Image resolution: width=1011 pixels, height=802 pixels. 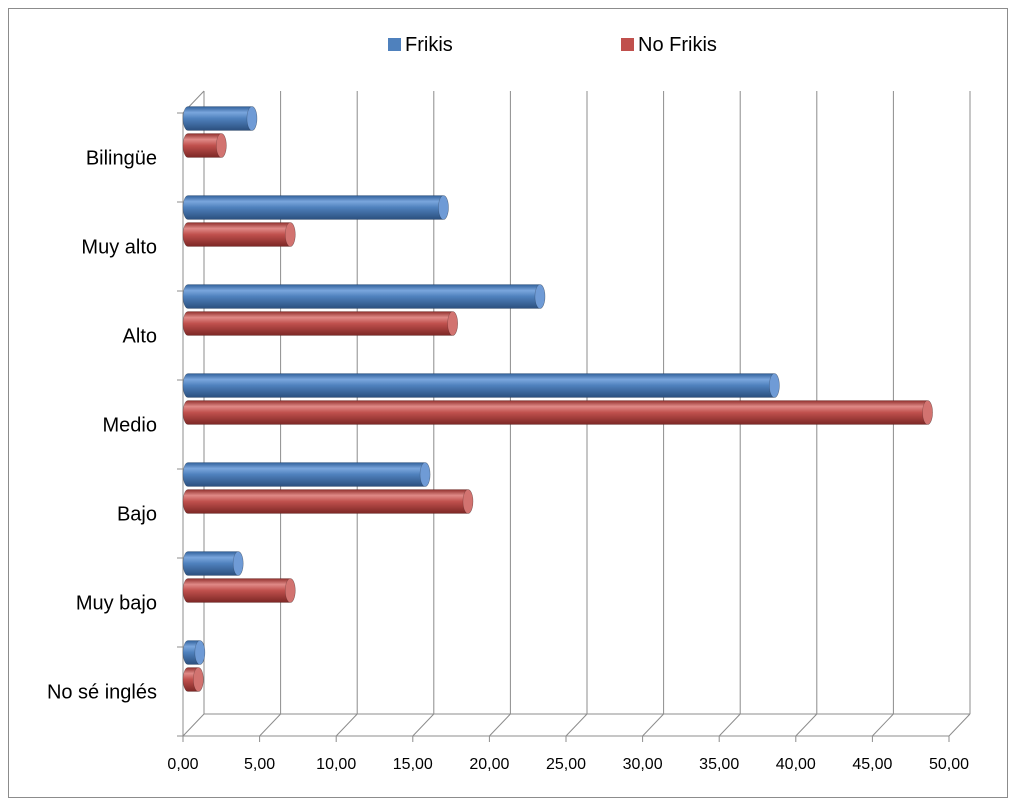 I want to click on x-tick-label: 15,00, so click(x=413, y=764).